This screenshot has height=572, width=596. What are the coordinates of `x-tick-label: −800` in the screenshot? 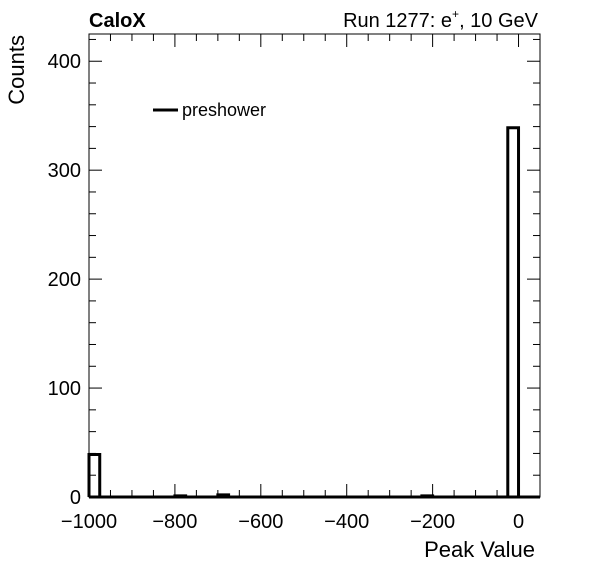 It's located at (174, 522).